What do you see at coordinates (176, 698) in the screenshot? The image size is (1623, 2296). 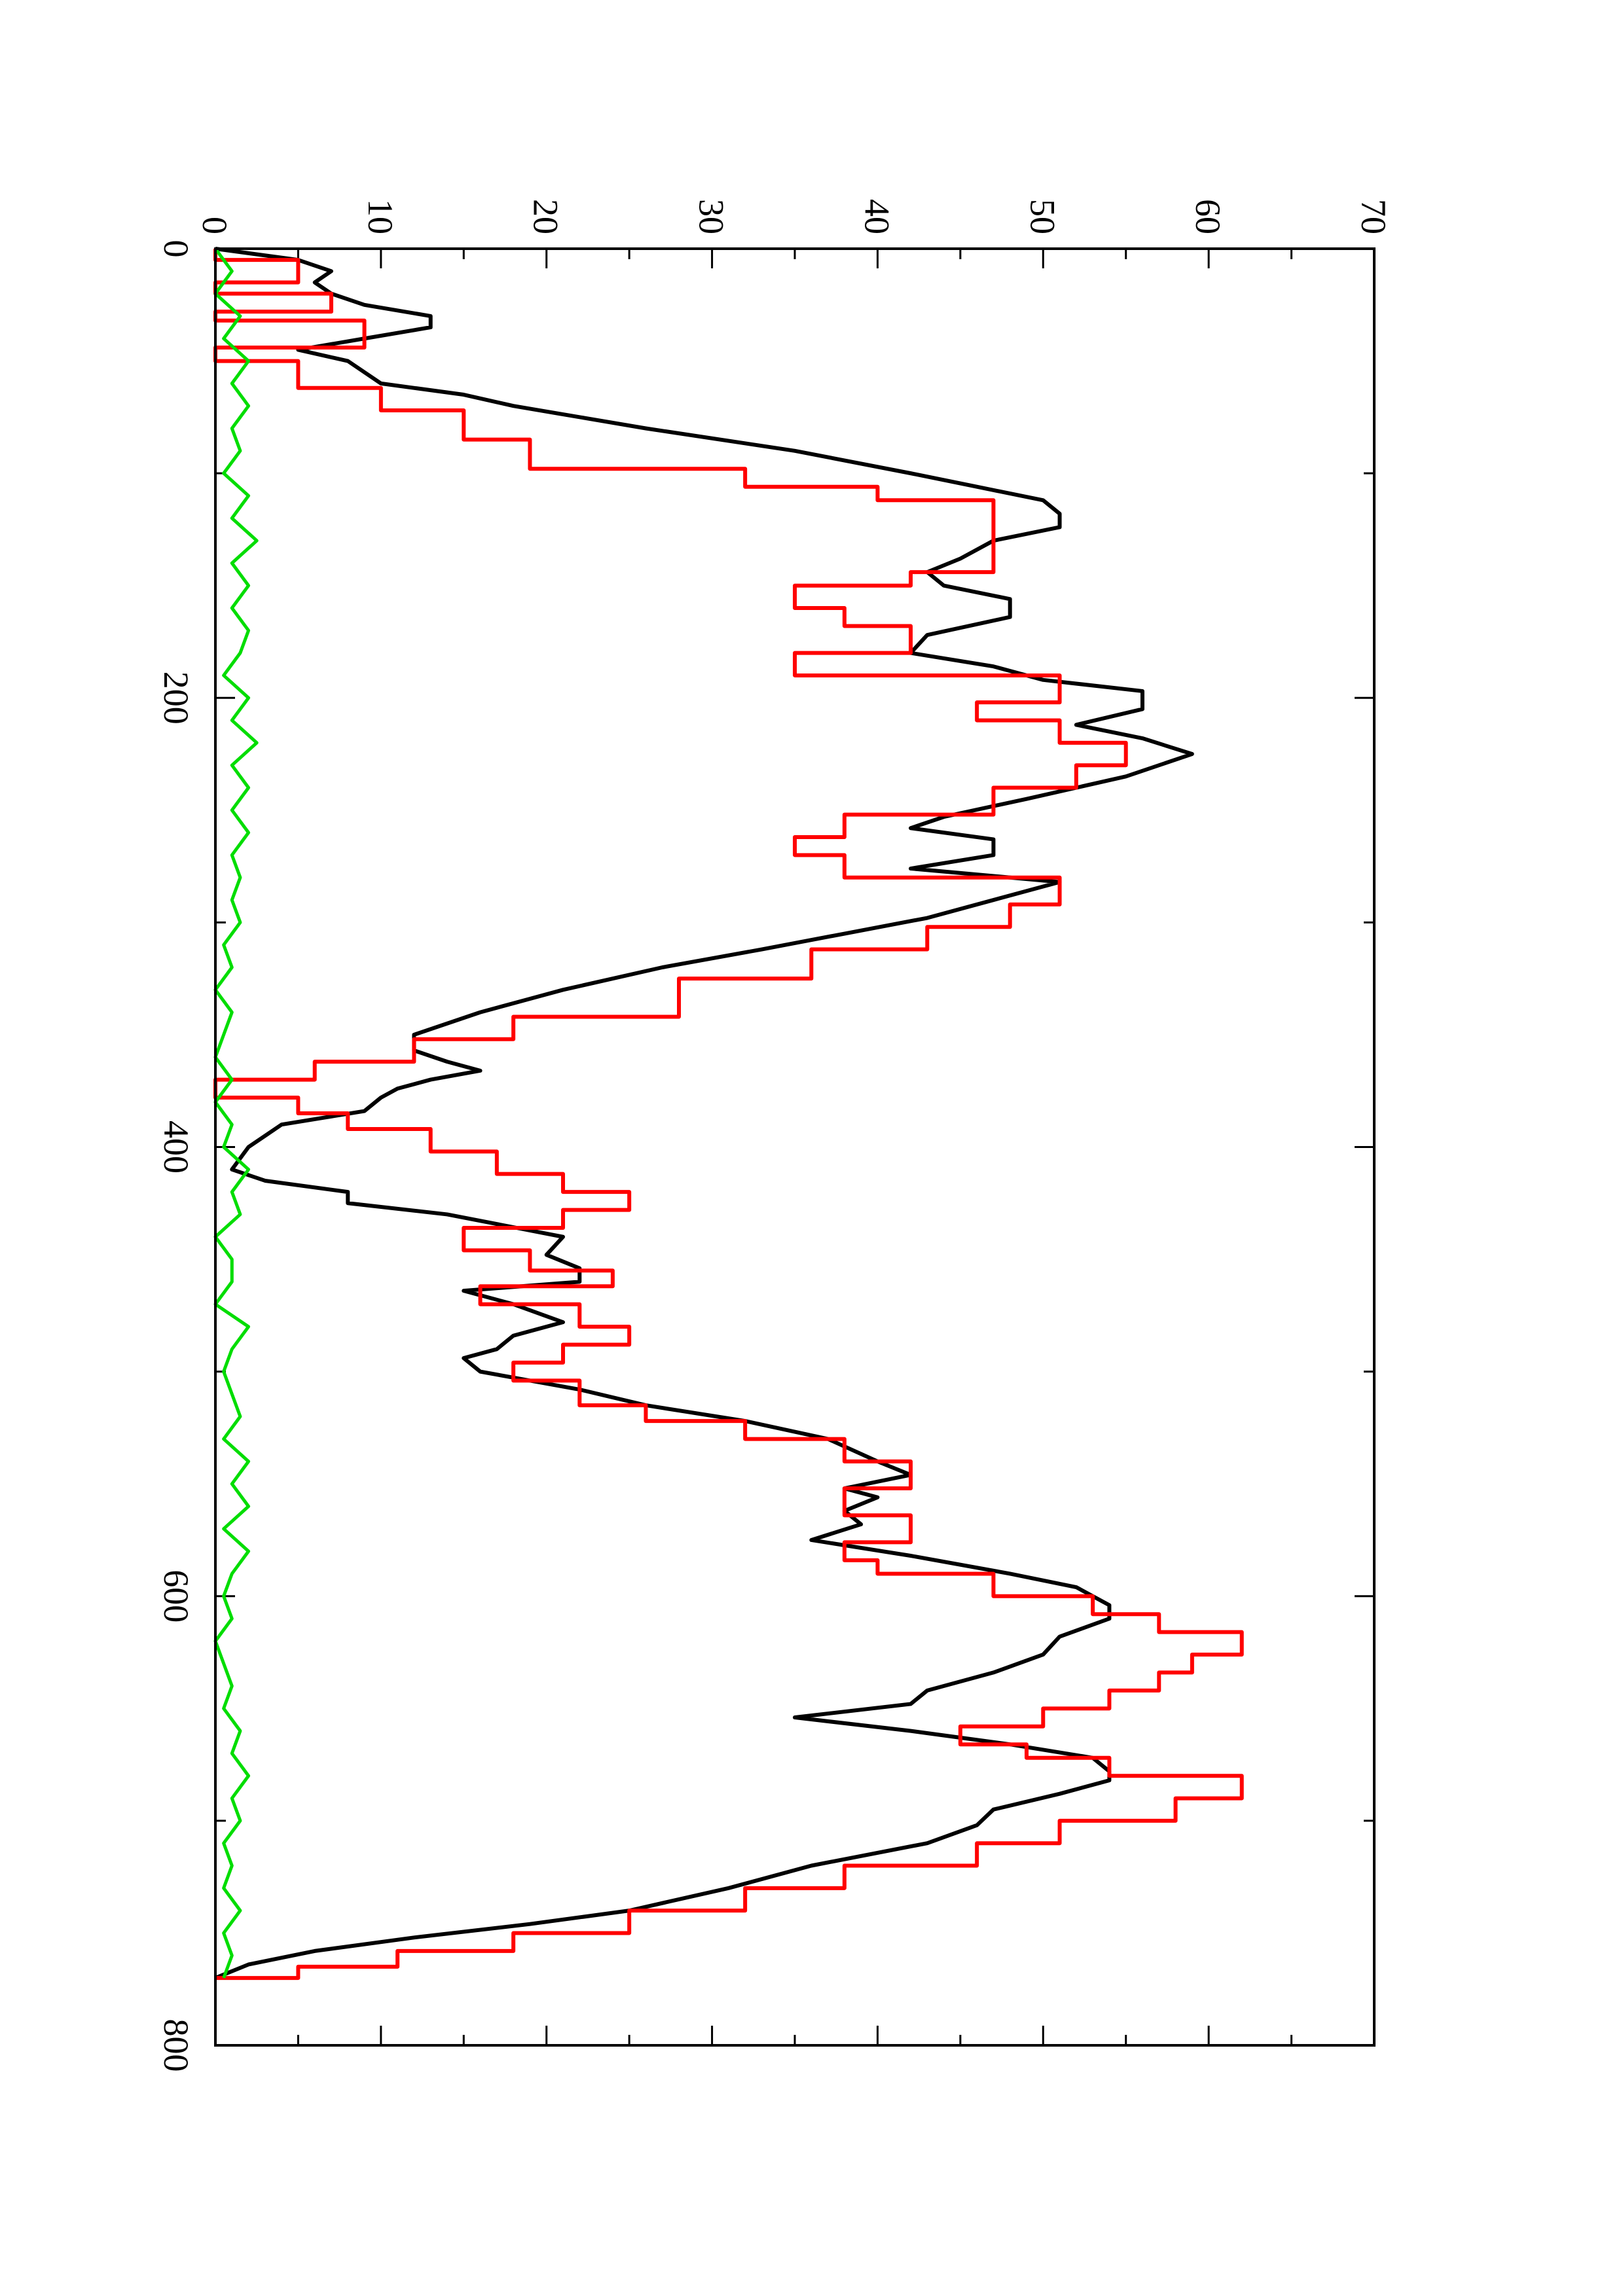 I see `x-tick-label: 200` at bounding box center [176, 698].